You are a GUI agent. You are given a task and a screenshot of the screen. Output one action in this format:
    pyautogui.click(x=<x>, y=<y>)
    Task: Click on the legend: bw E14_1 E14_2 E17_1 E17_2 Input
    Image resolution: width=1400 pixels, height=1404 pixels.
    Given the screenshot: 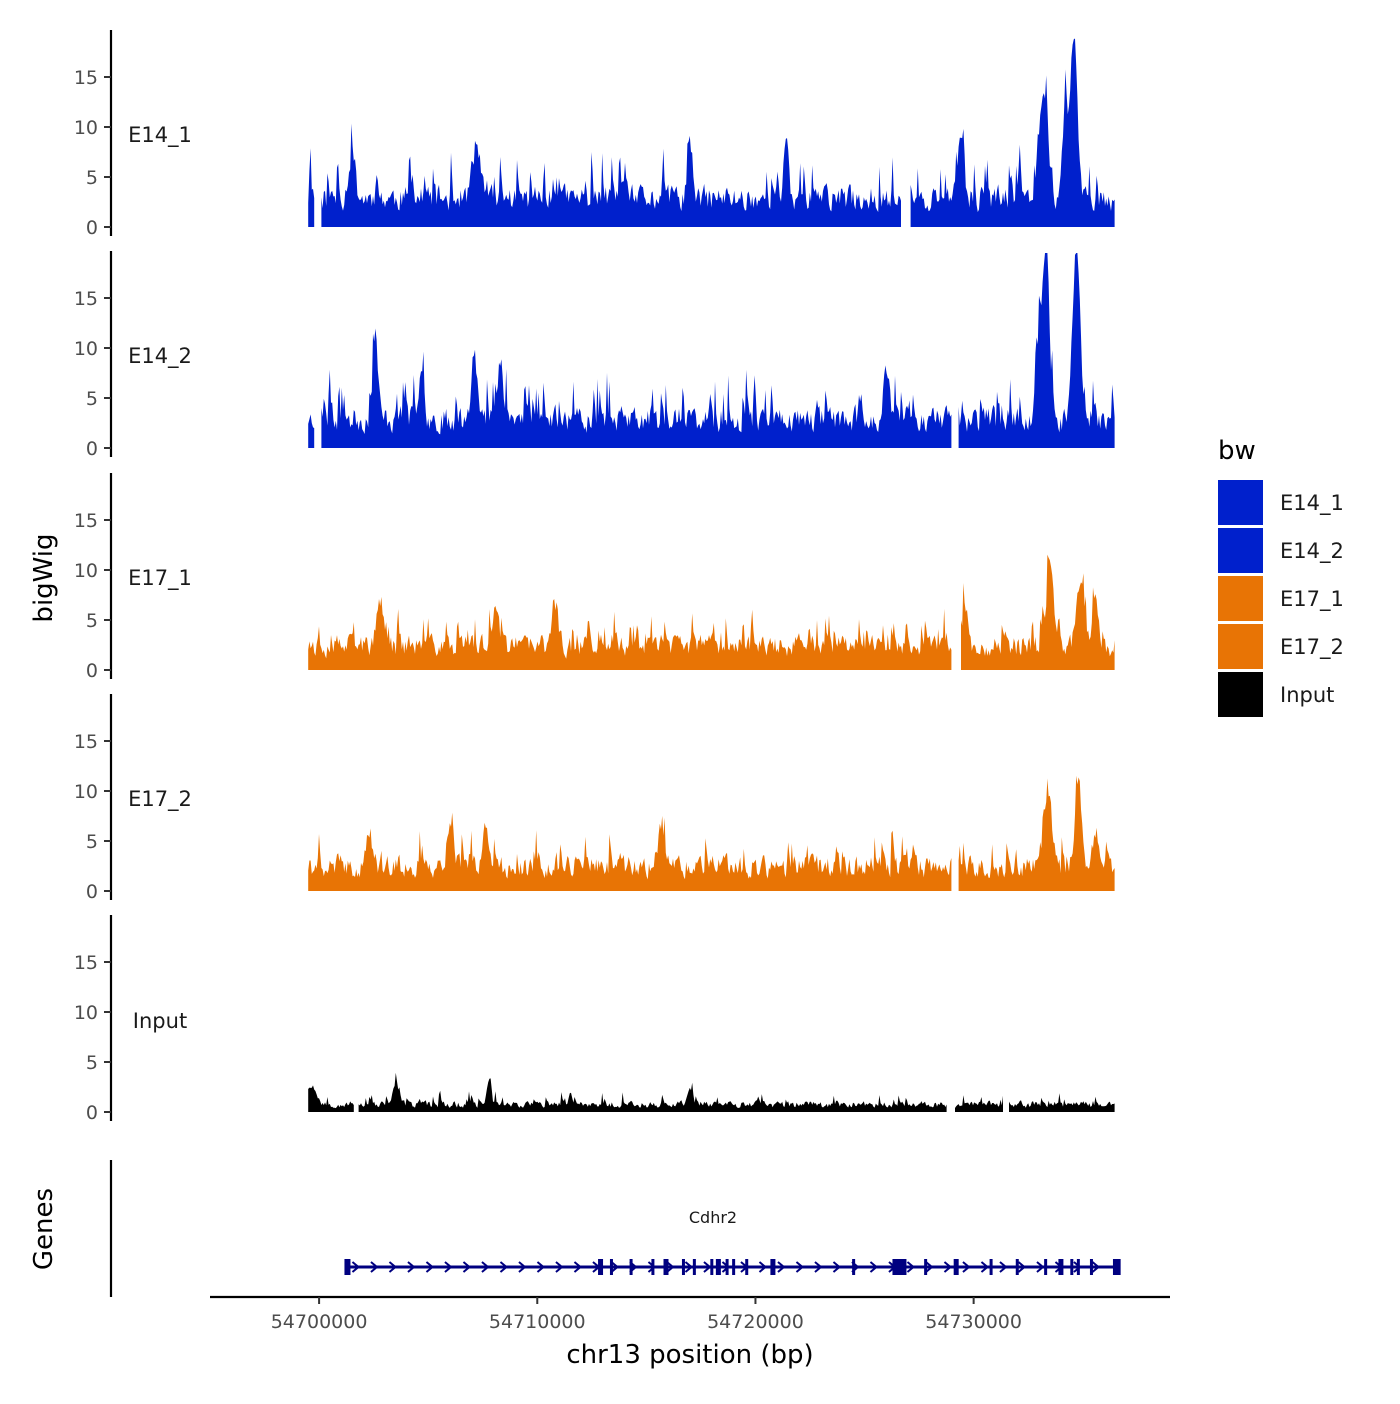 What is the action you would take?
    pyautogui.click(x=1281, y=576)
    